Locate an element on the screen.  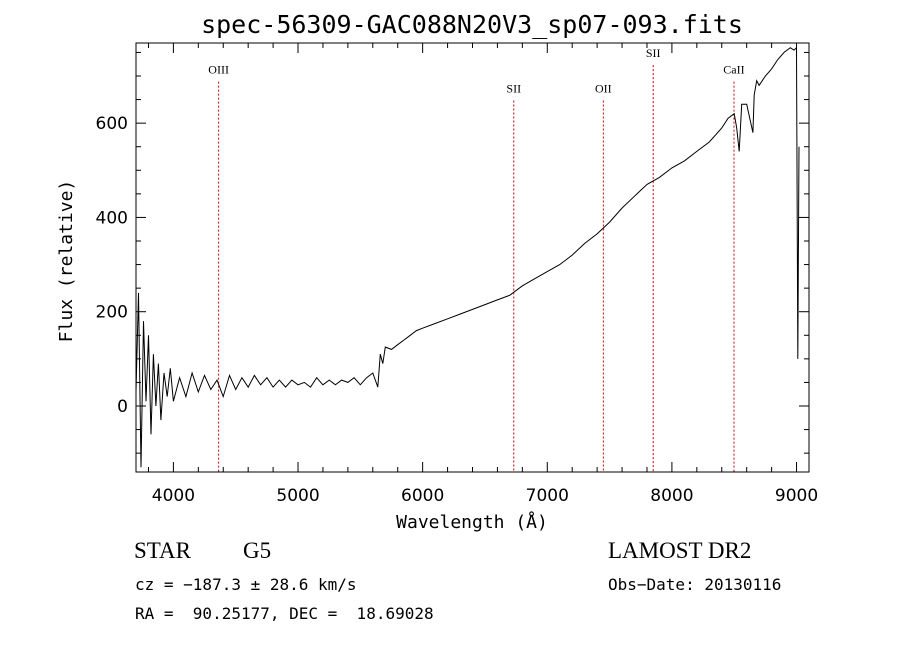
object-class: STAR is located at coordinates (162, 550).